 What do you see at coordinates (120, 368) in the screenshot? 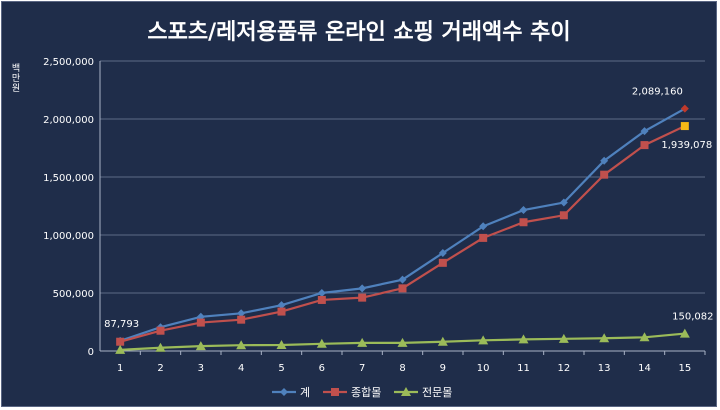
I see `x-tick-label: 1` at bounding box center [120, 368].